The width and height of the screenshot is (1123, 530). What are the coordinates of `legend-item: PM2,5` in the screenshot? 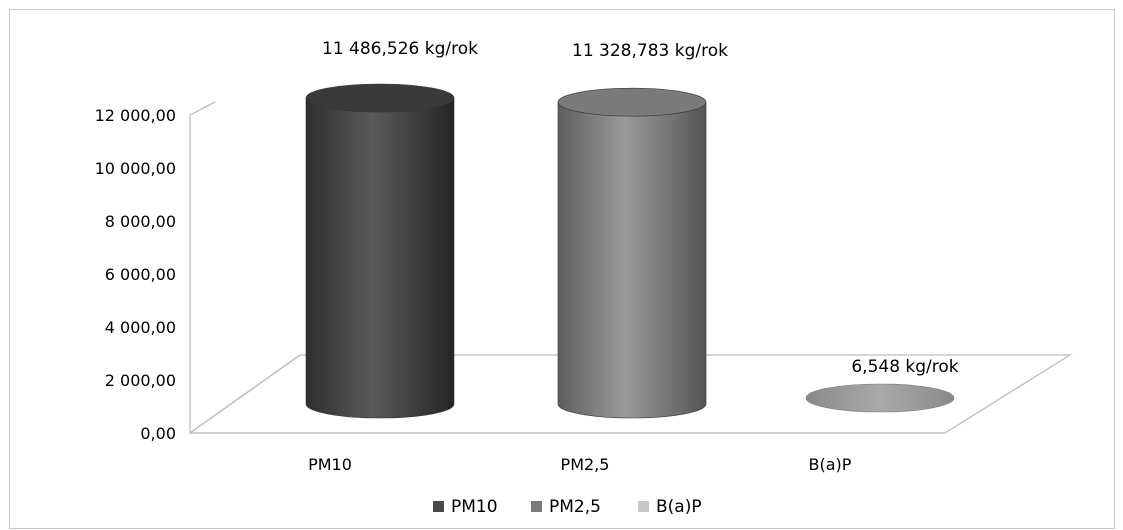 It's located at (566, 507).